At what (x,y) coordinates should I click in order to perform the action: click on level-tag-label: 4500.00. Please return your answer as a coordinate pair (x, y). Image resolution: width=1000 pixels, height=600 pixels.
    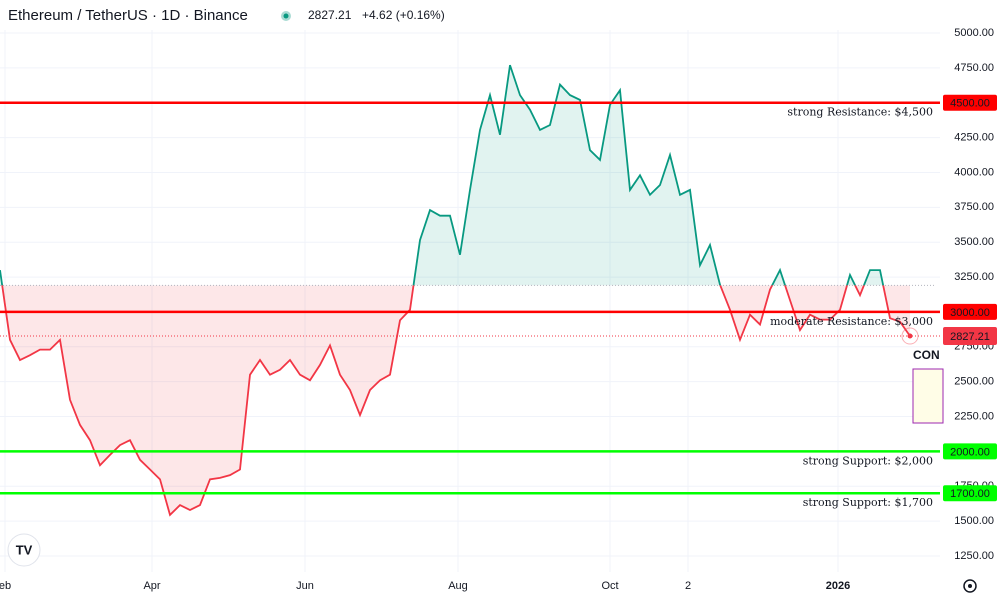
    Looking at the image, I should click on (970, 104).